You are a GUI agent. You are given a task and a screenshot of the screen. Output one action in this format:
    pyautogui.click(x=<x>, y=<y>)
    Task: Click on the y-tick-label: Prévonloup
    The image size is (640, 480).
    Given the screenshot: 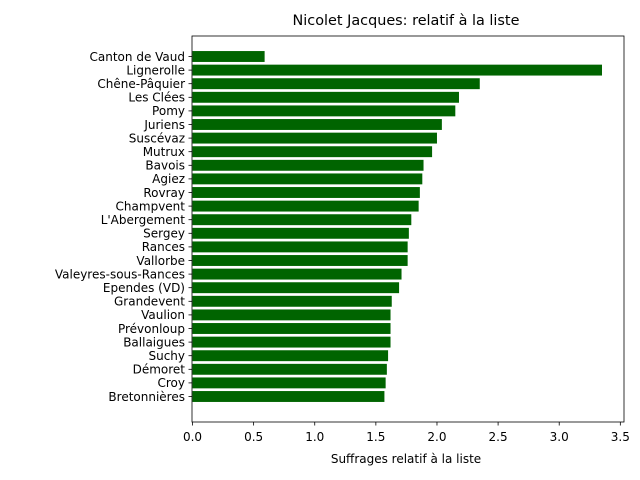 What is the action you would take?
    pyautogui.click(x=151, y=329)
    